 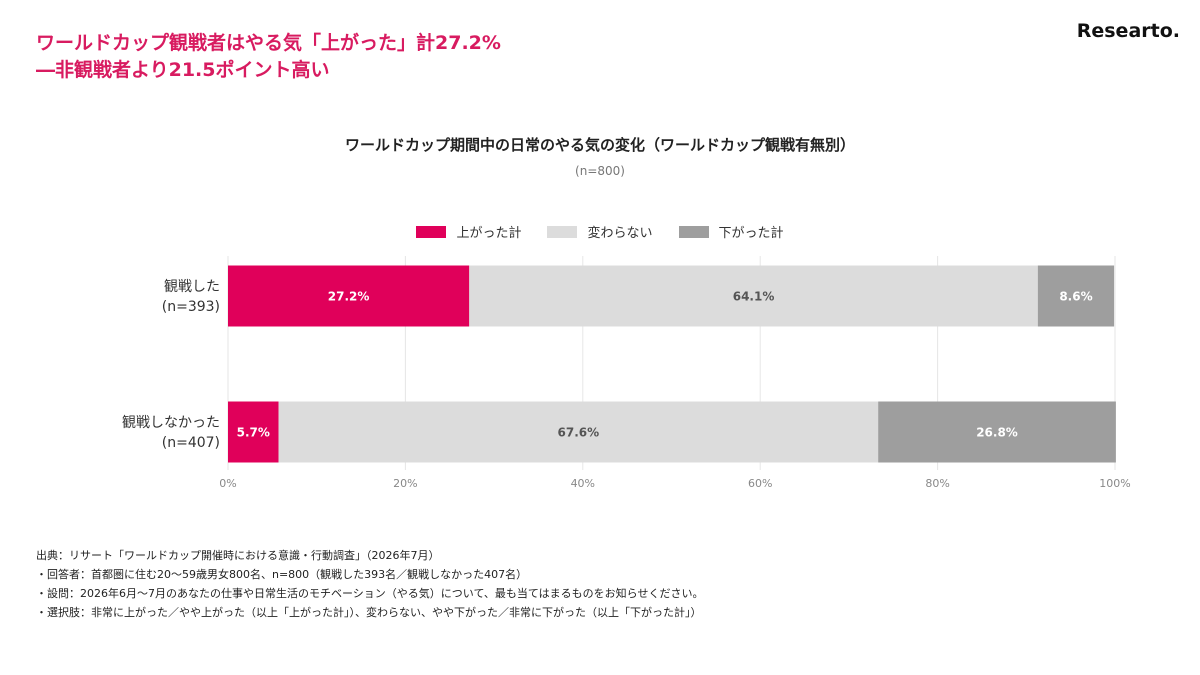 I want to click on data-label: 8.6%, so click(x=1075, y=297).